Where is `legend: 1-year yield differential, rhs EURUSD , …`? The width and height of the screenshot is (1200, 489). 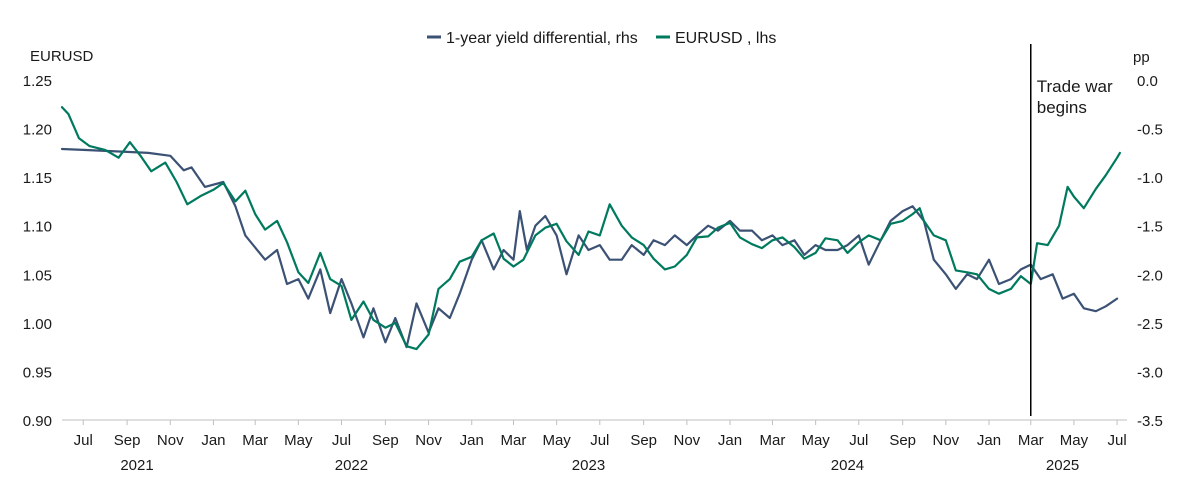
legend: 1-year yield differential, rhs EURUSD , … is located at coordinates (601, 38).